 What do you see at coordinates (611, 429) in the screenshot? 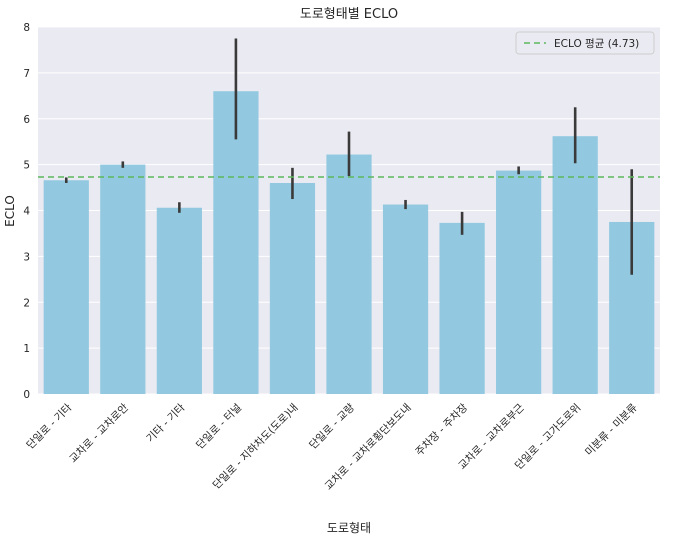
I see `x-tick-label: 미분류 - 미분류` at bounding box center [611, 429].